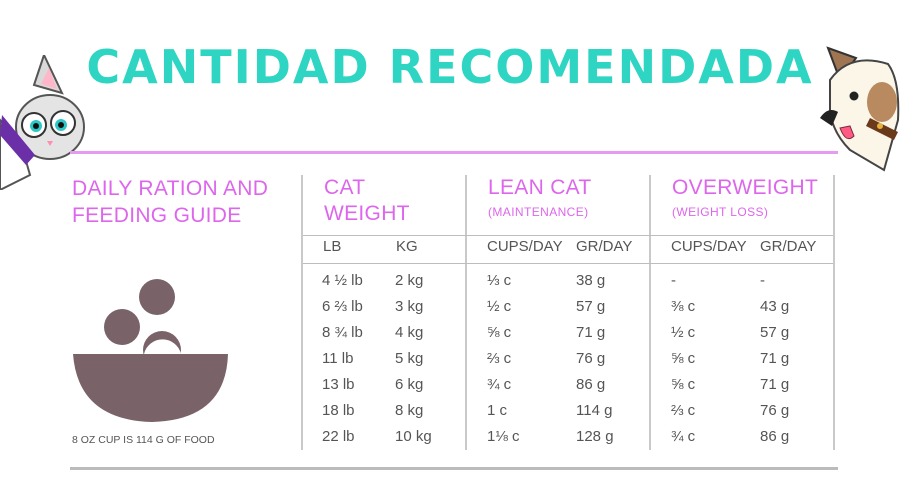  I want to click on cell-lb: 6 ⅔ lb, so click(342, 306).